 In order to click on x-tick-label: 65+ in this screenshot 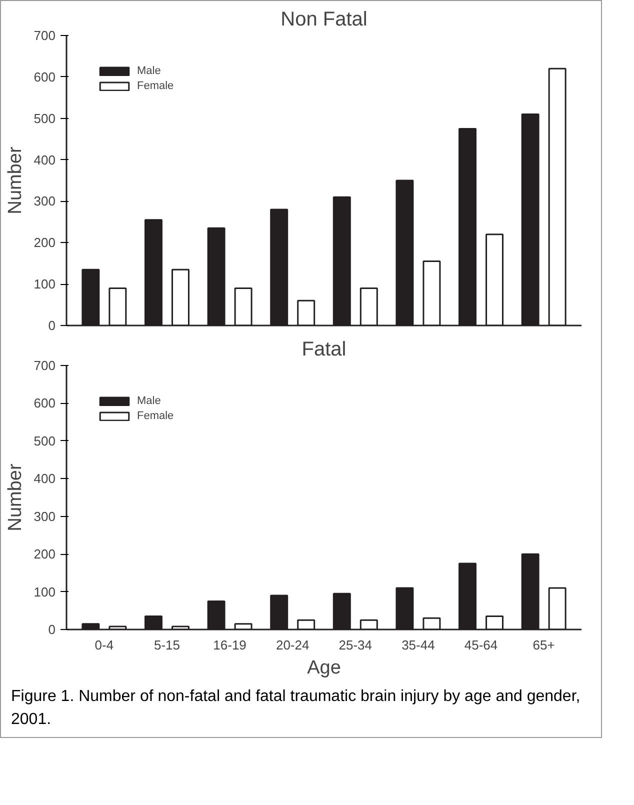, I will do `click(543, 645)`.